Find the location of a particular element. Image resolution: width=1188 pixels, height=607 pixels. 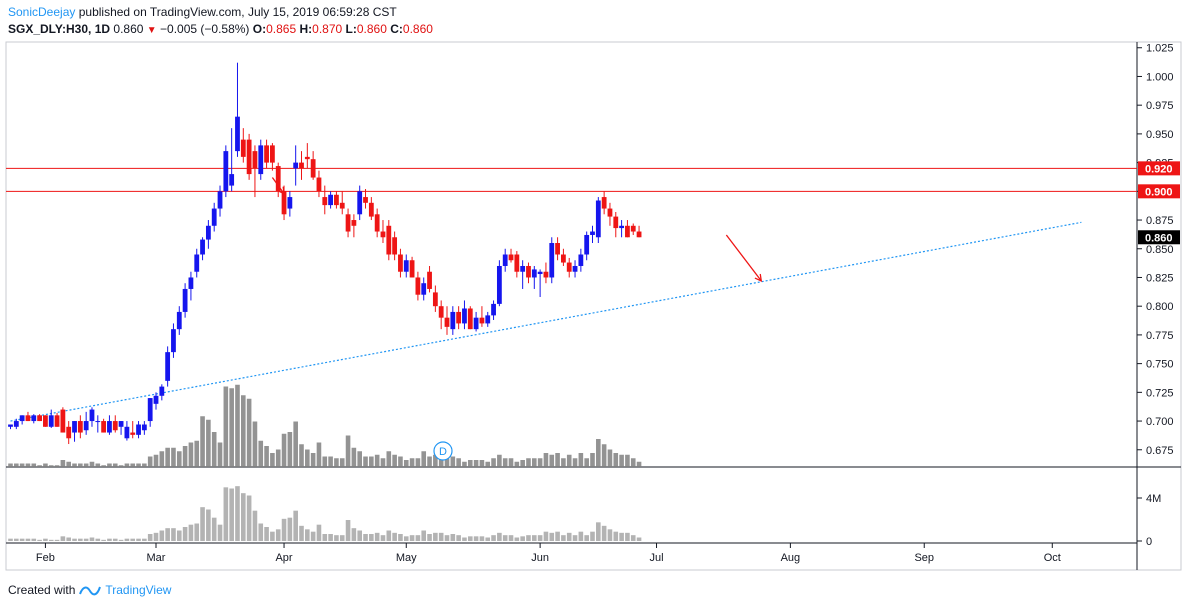

author-link: SonicDeejay is located at coordinates (42, 12).